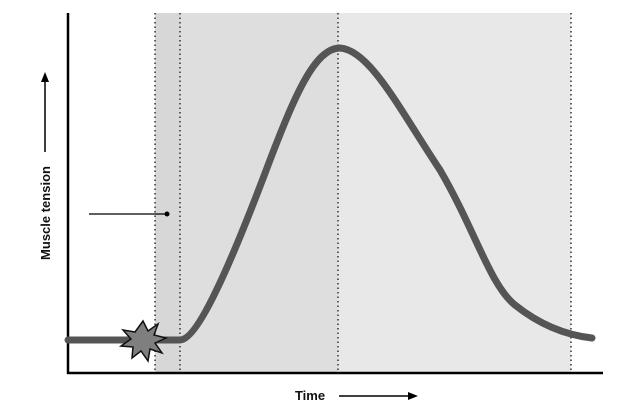 The width and height of the screenshot is (630, 411). What do you see at coordinates (45, 77) in the screenshot?
I see `y-axis-arrowhead-icon` at bounding box center [45, 77].